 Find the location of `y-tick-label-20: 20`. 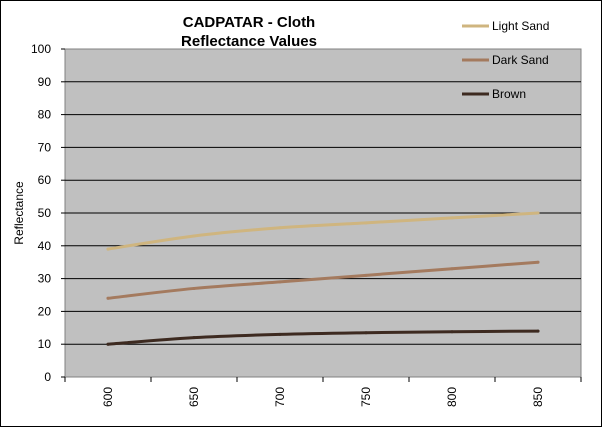

y-tick-label-20: 20 is located at coordinates (45, 311).